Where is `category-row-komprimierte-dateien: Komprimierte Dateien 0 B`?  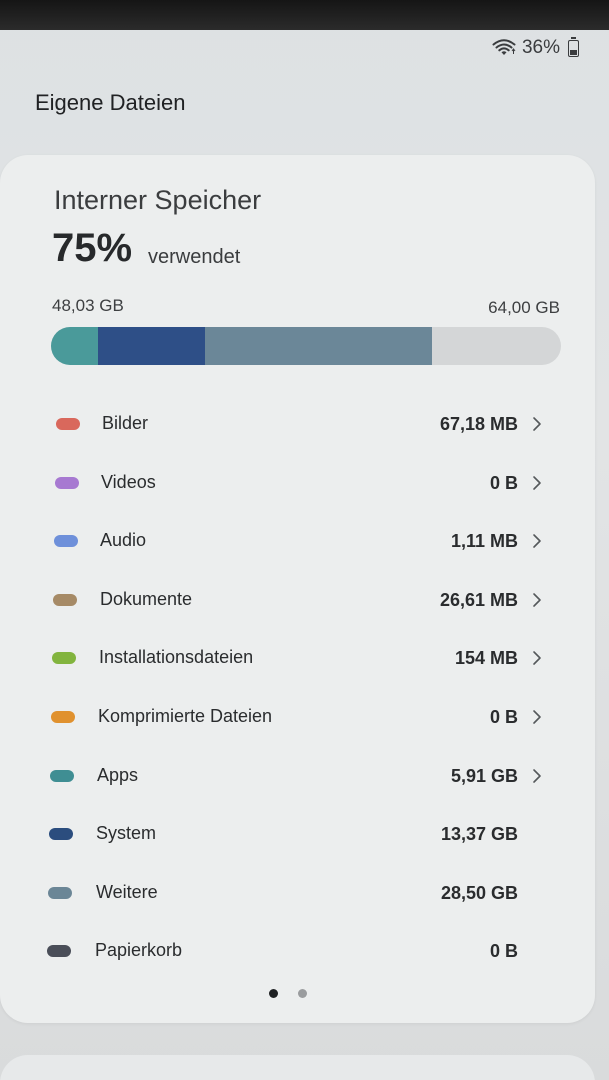
category-row-komprimierte-dateien: Komprimierte Dateien 0 B is located at coordinates (300, 717).